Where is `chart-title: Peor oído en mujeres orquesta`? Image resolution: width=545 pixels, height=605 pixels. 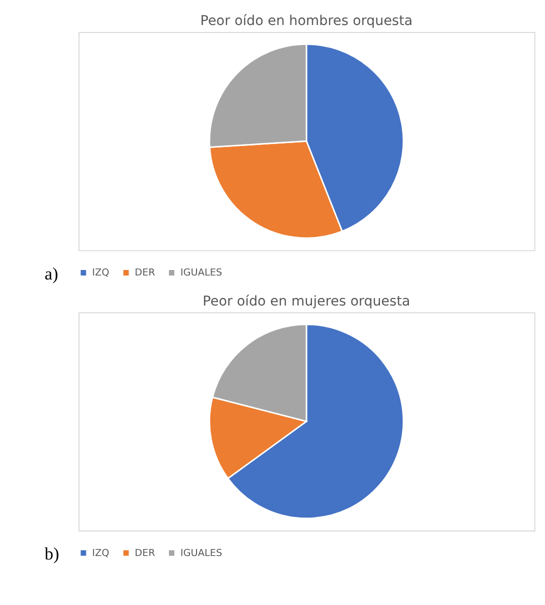
chart-title: Peor oído en mujeres orquesta is located at coordinates (306, 301).